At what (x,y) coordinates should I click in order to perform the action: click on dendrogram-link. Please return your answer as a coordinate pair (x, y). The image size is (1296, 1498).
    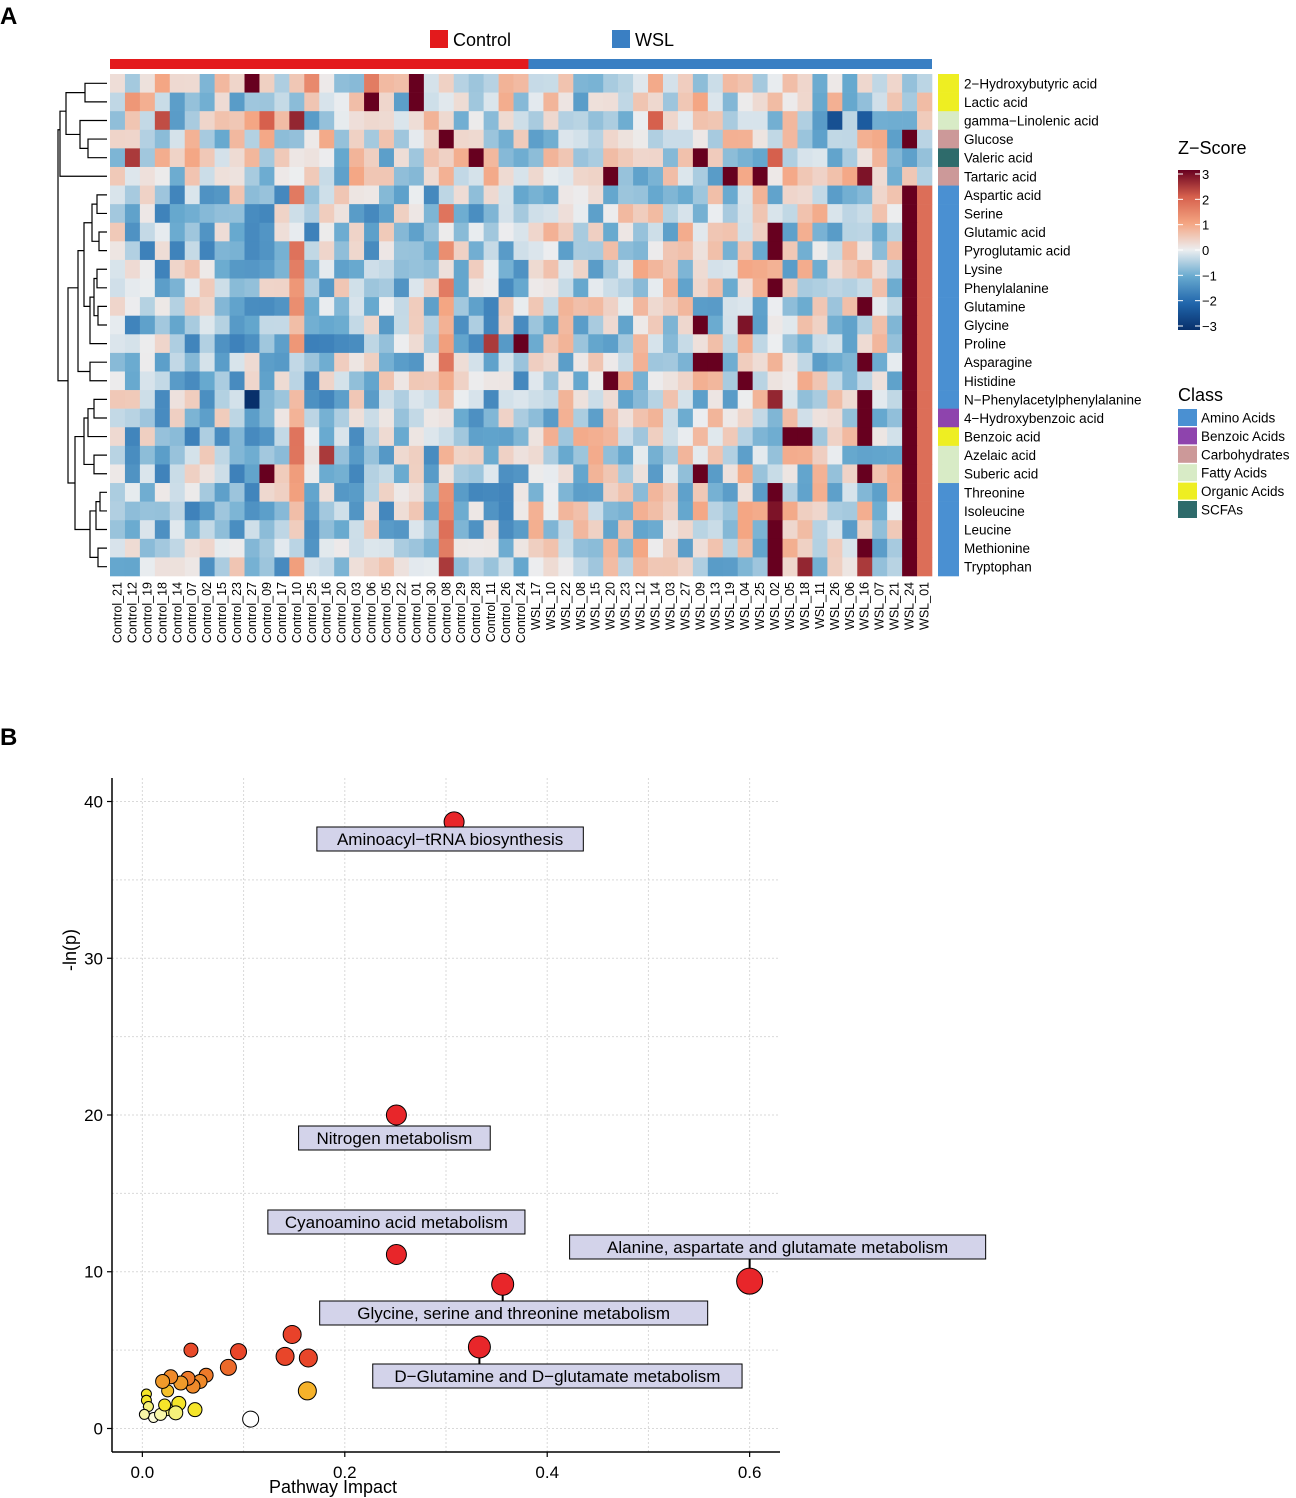
    Looking at the image, I should click on (98, 320).